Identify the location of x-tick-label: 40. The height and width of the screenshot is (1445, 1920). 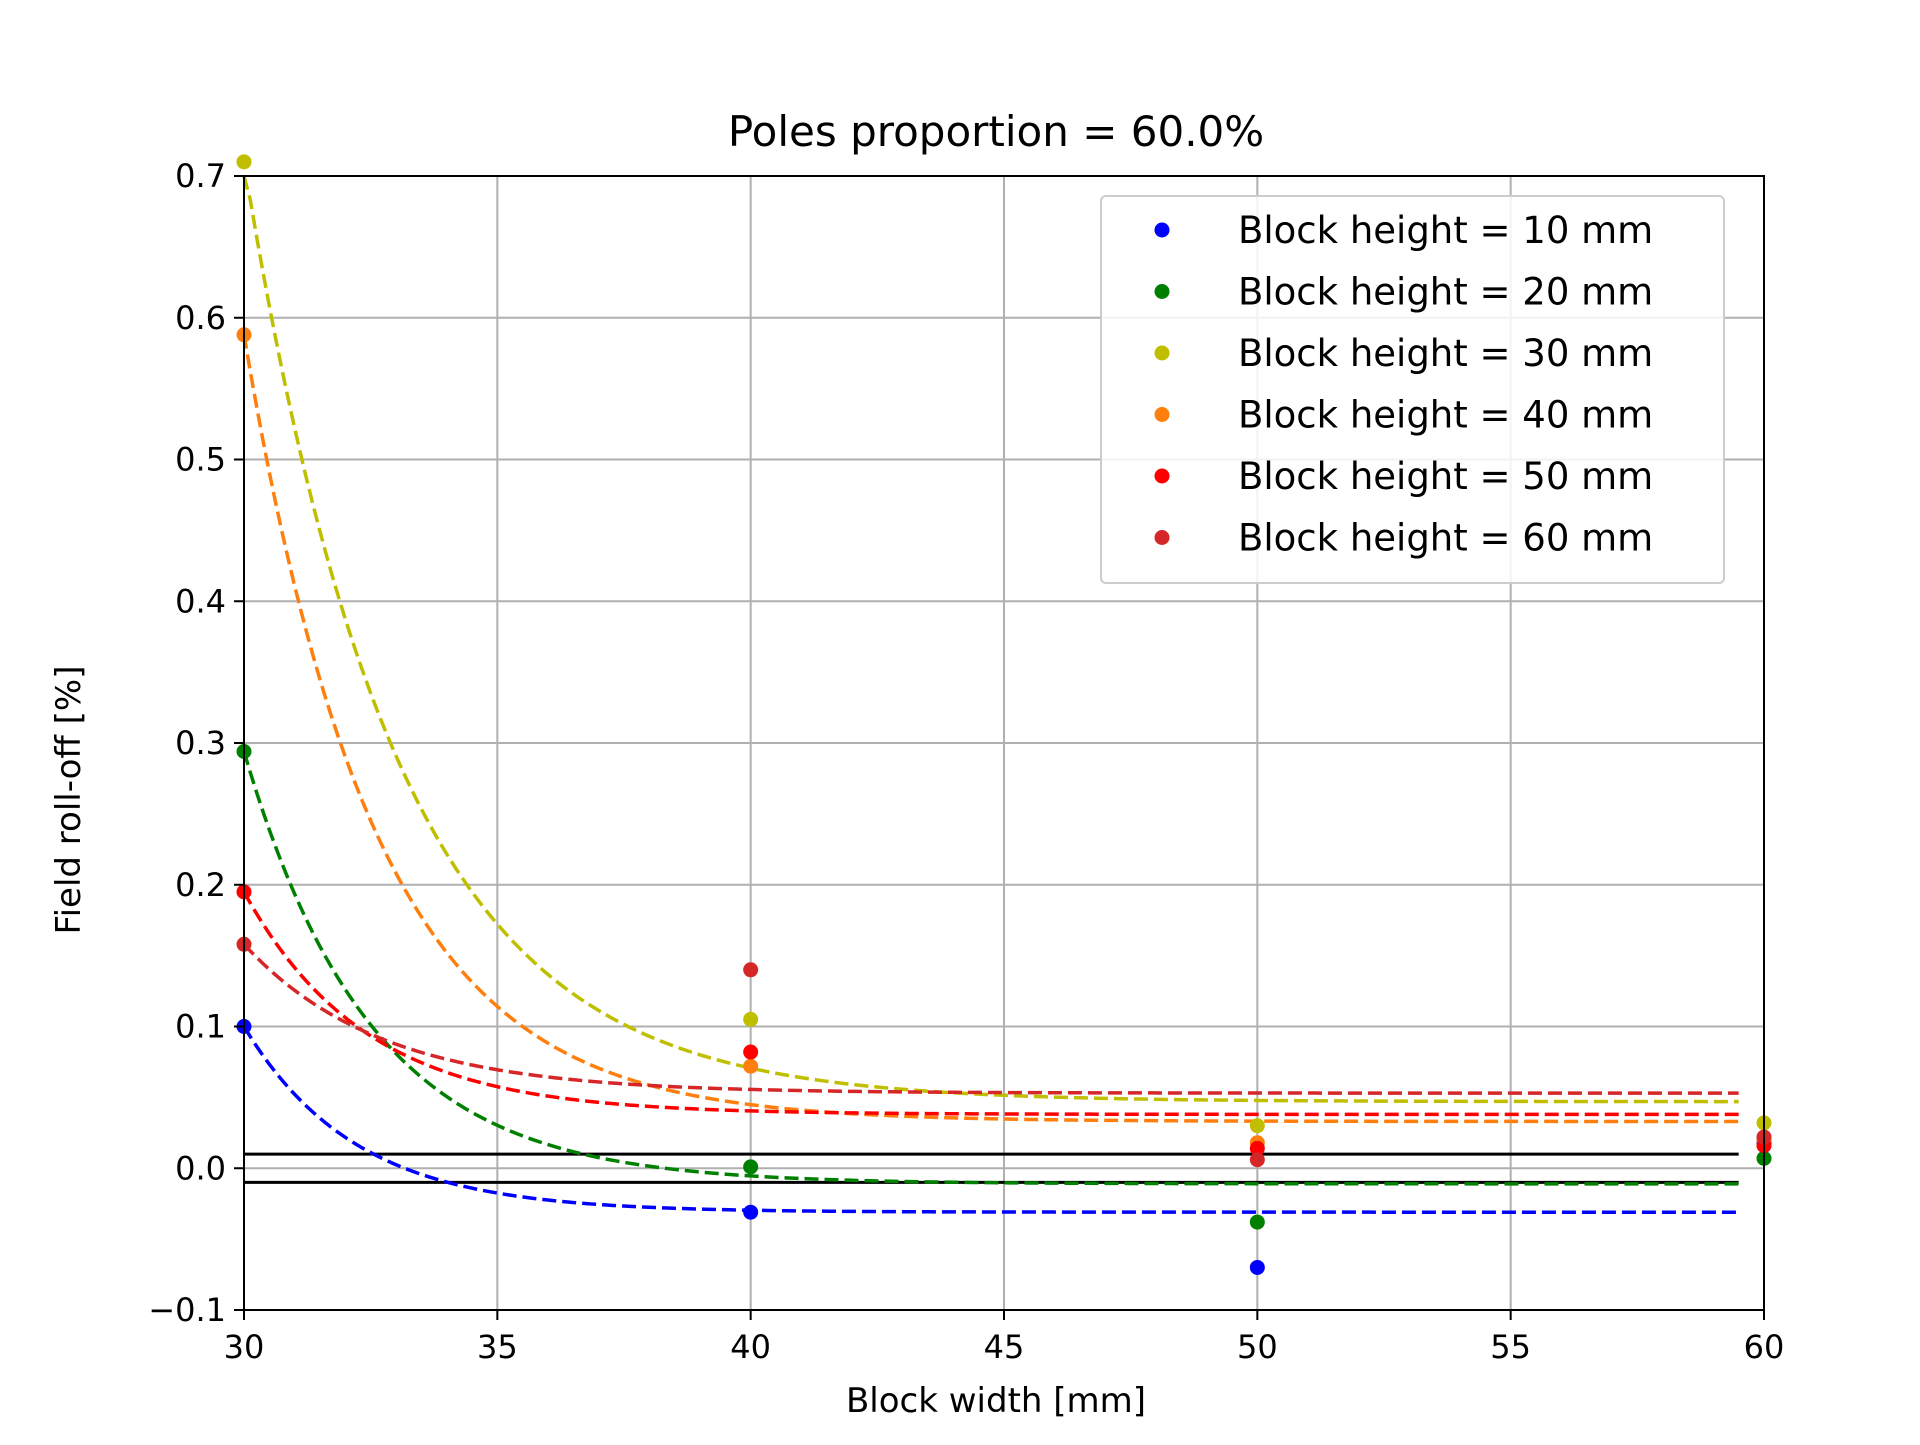
(750, 1347).